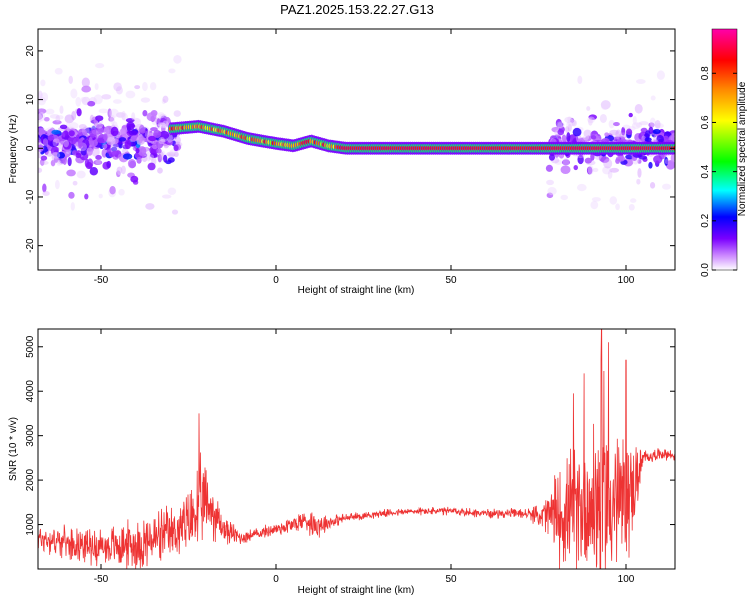 Image resolution: width=750 pixels, height=600 pixels. I want to click on snr-x-label: Height of straight line (km), so click(356, 590).